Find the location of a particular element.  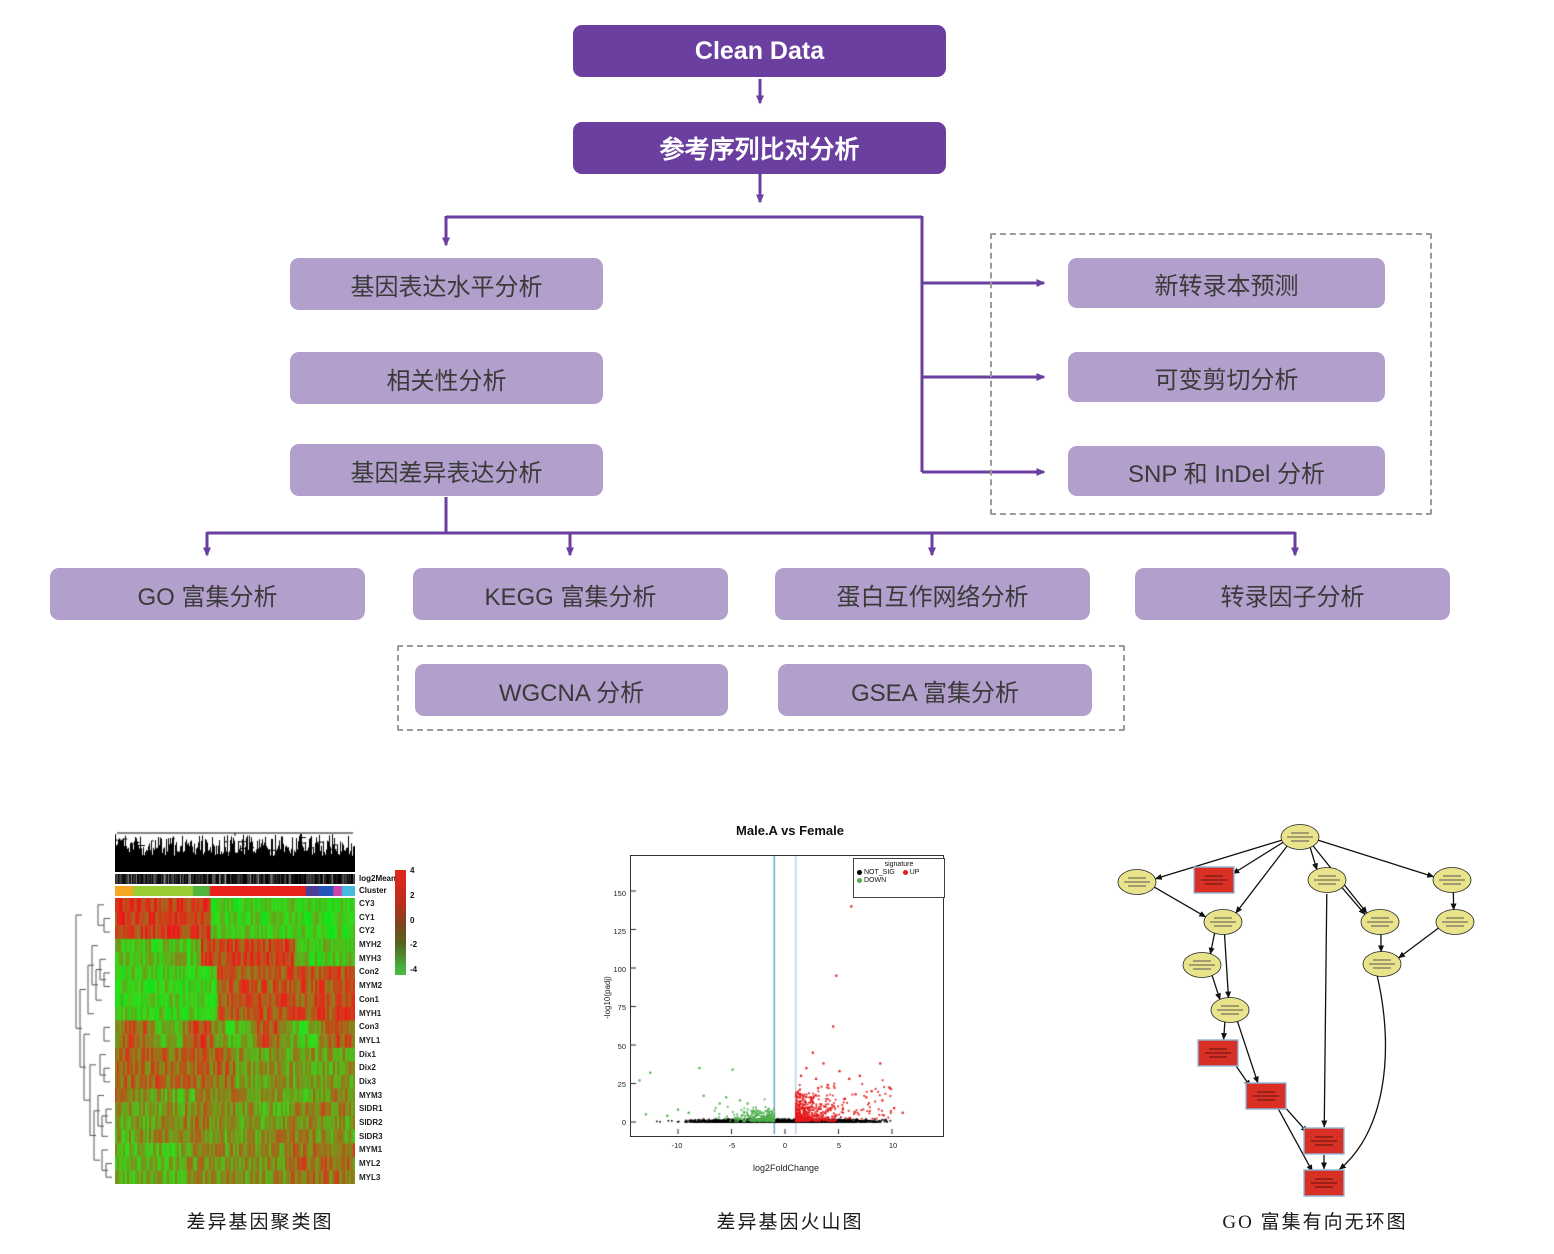

heatmap-row-label: MYL1 is located at coordinates (370, 1040).